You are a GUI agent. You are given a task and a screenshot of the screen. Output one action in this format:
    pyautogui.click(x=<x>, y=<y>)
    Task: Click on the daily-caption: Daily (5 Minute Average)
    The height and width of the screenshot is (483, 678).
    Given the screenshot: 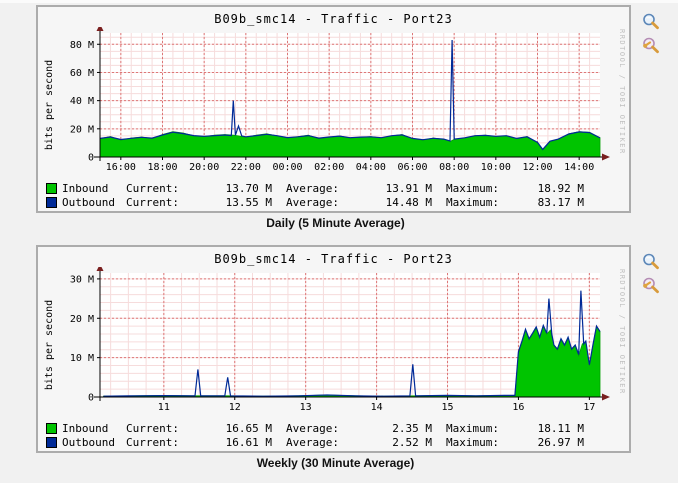 What is the action you would take?
    pyautogui.click(x=335, y=223)
    